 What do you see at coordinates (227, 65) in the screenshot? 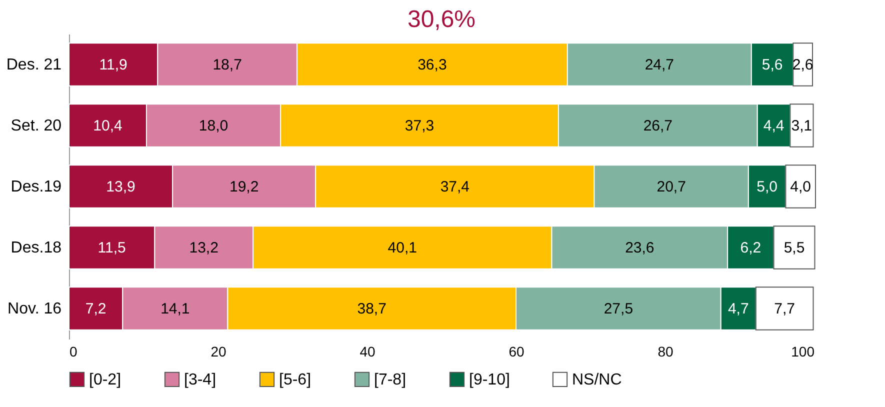
I see `data-label: 18,7` at bounding box center [227, 65].